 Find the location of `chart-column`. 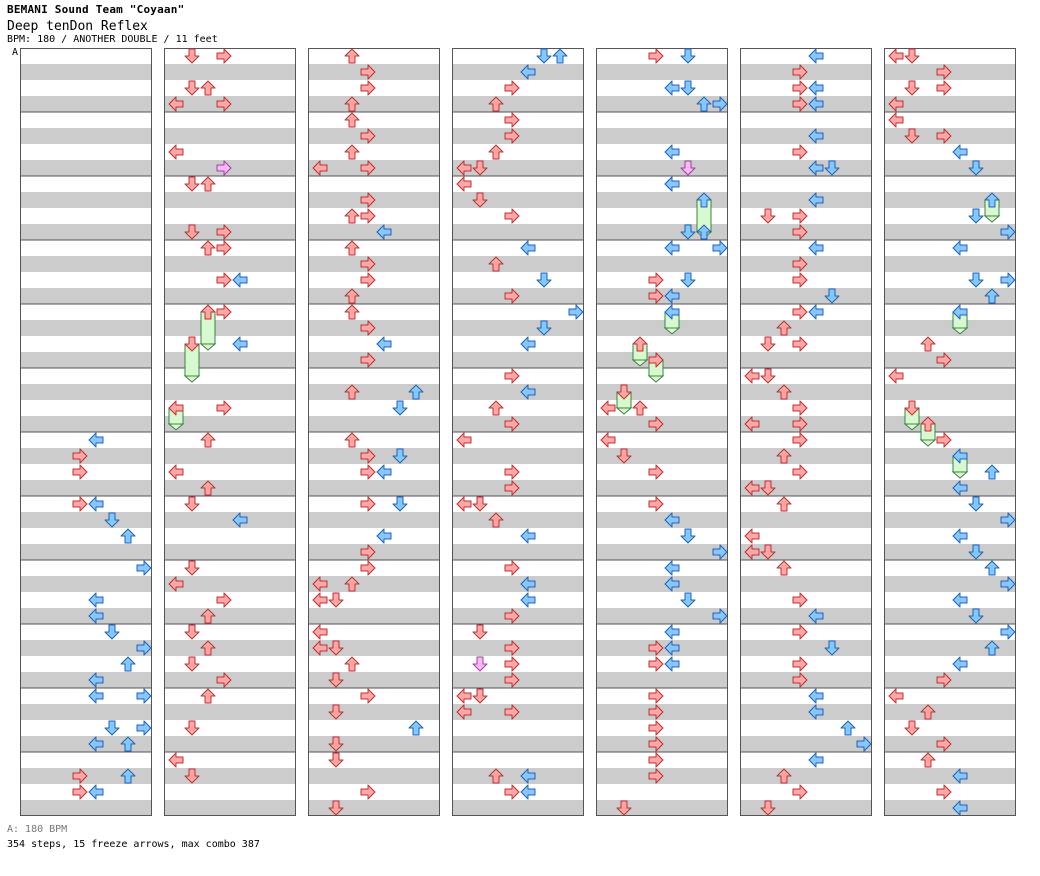

chart-column is located at coordinates (86, 432).